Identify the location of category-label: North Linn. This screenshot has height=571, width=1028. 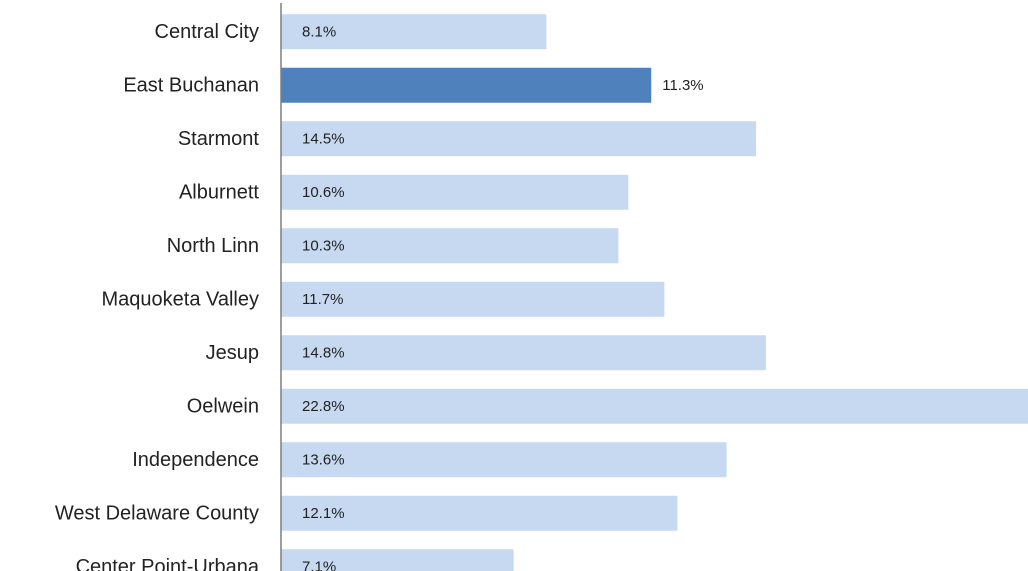
(213, 246).